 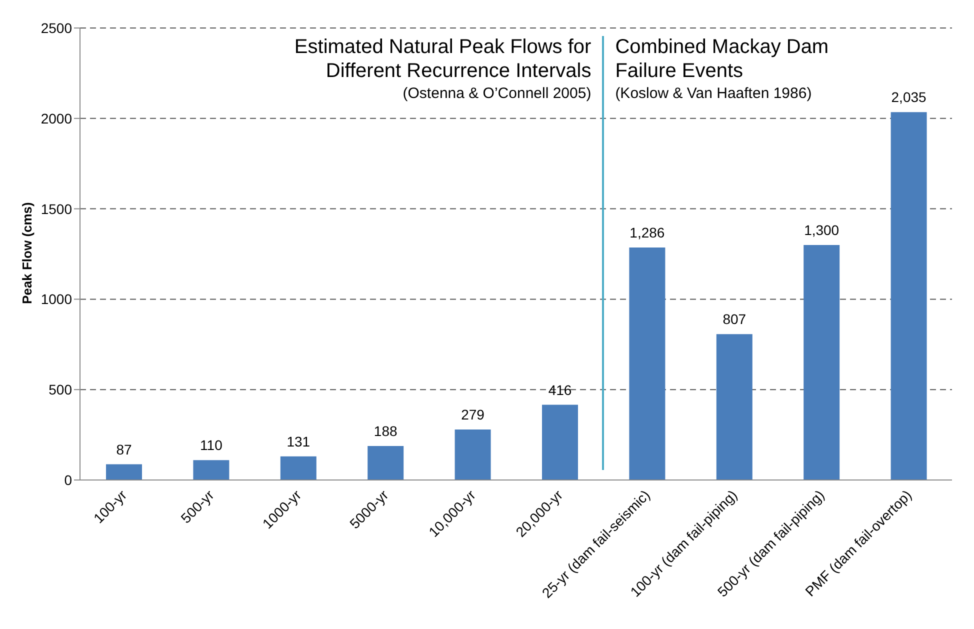 I want to click on y-tick-label: 2000, so click(x=56, y=118).